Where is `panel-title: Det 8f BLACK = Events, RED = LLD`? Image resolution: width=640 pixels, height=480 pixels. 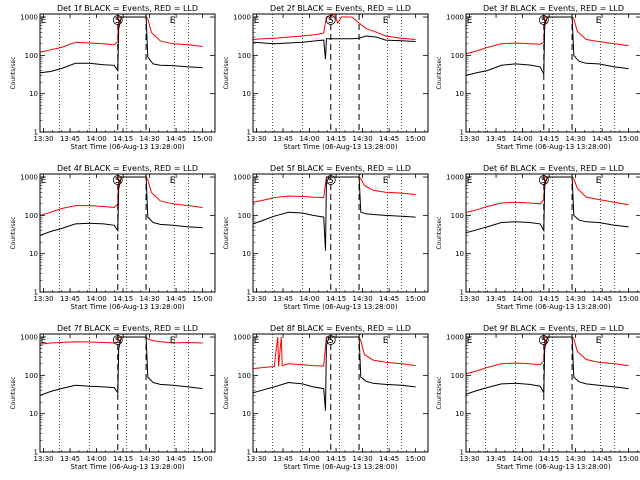
panel-title: Det 8f BLACK = Events, RED = LLD is located at coordinates (340, 328).